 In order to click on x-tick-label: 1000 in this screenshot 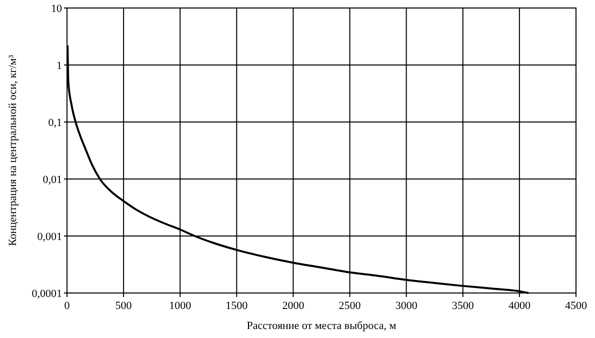, I will do `click(180, 306)`.